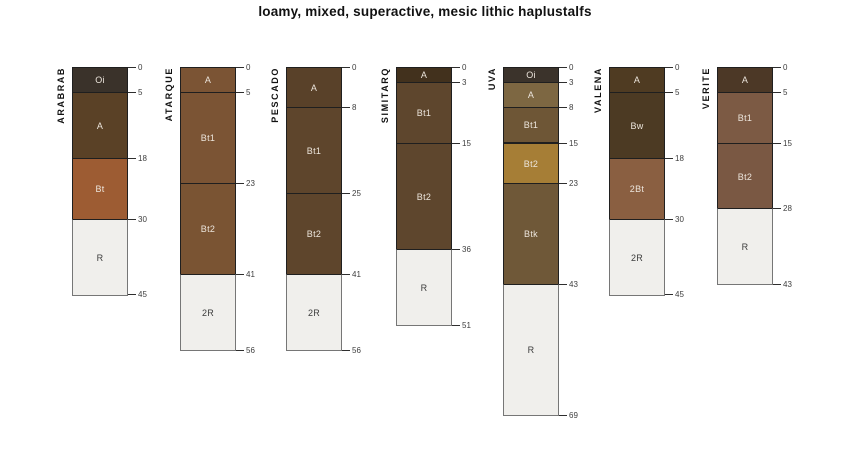 This screenshot has height=450, width=850. I want to click on profile-name-label: VERITE, so click(706, 88).